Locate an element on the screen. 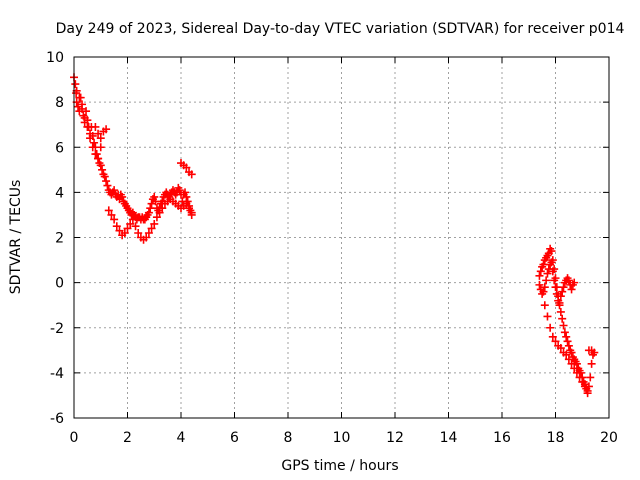 Image resolution: width=640 pixels, height=480 pixels. x-tick-label: 6 is located at coordinates (234, 438).